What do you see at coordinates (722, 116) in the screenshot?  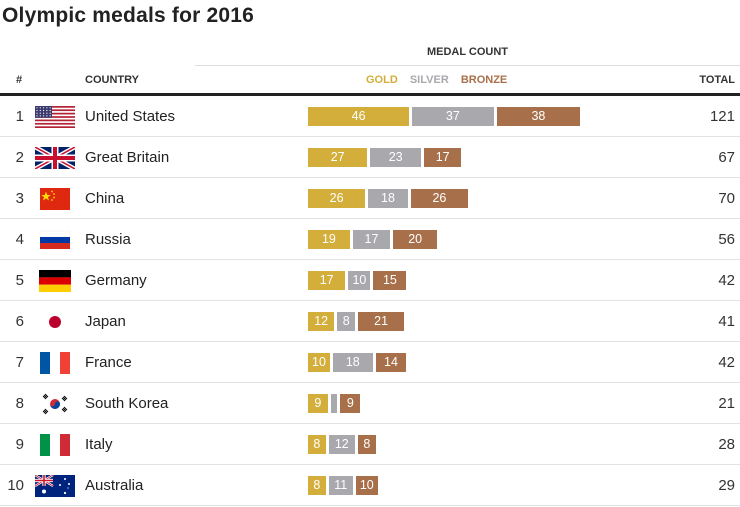 I see `total-cell: 121` at bounding box center [722, 116].